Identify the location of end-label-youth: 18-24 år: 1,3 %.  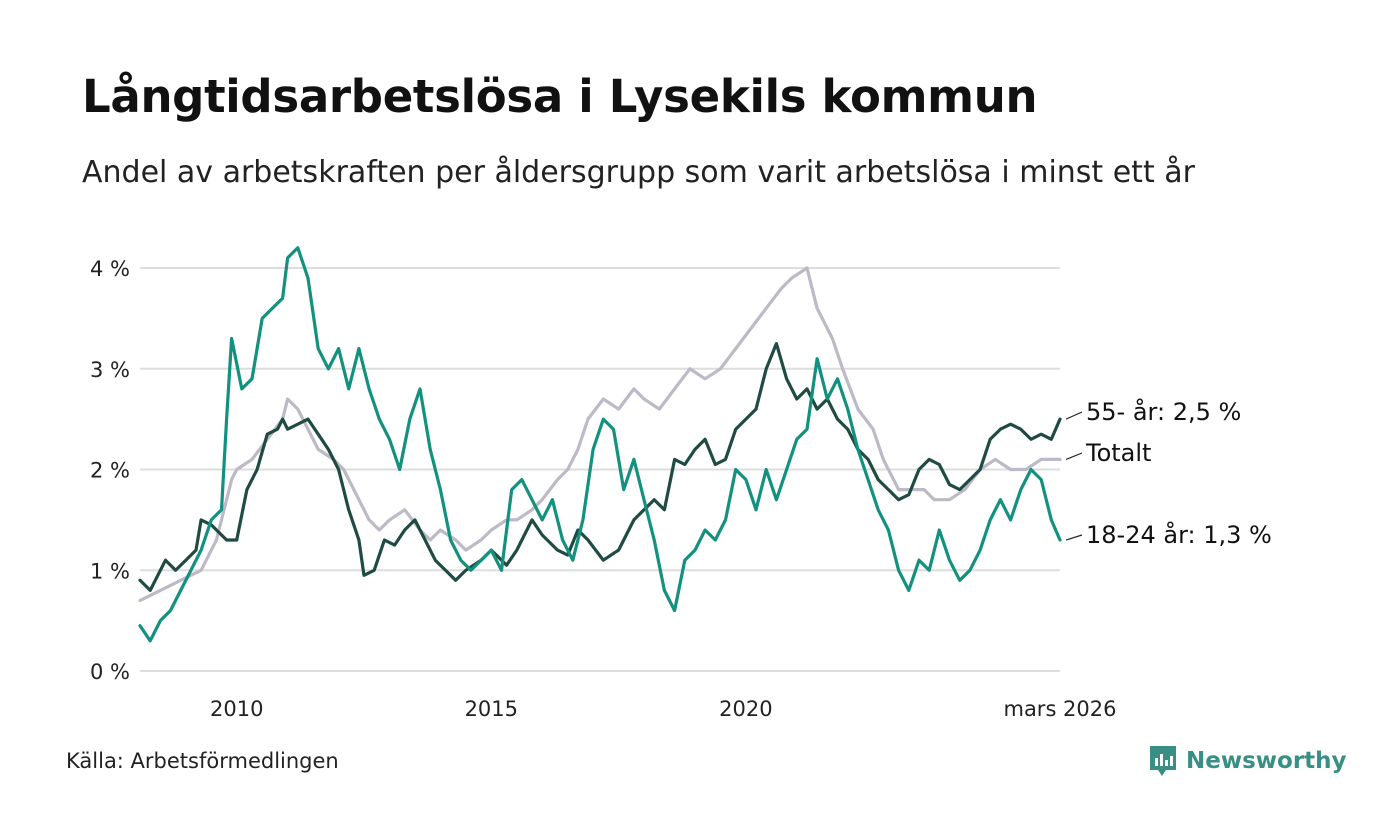
(1179, 534).